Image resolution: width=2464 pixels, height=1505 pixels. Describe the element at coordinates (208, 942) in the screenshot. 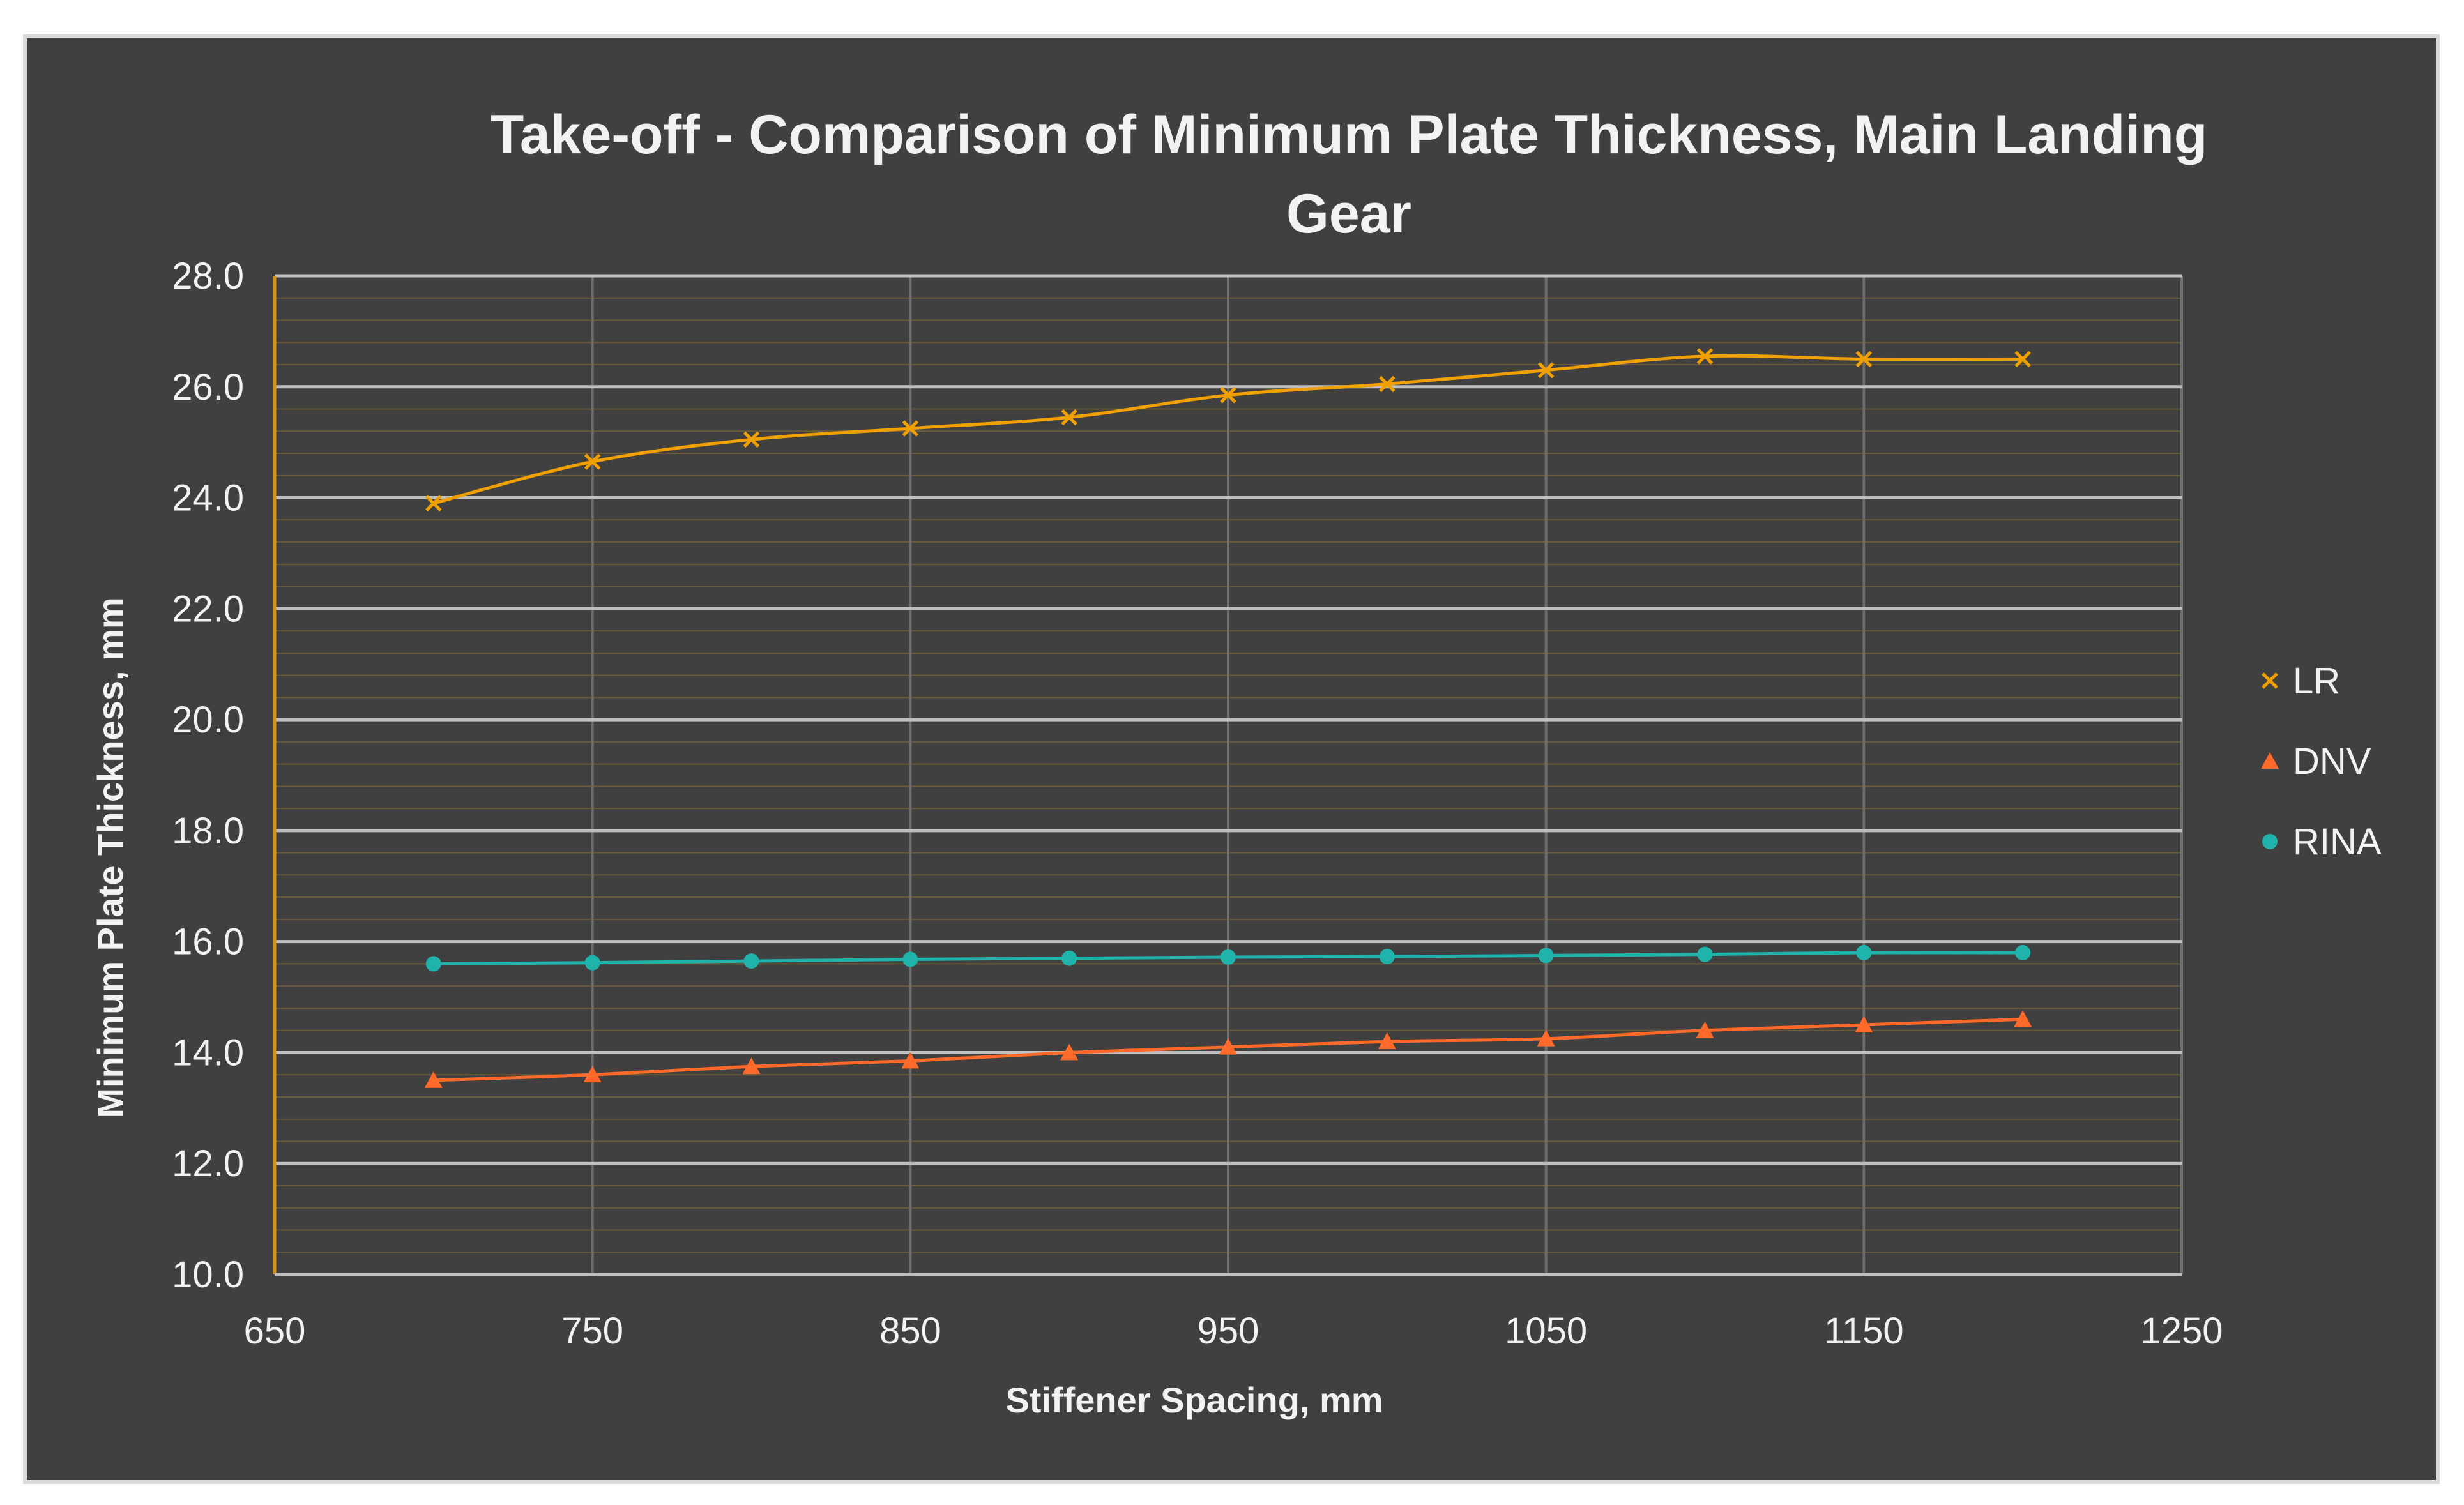

I see `y-tick-label: 16.0` at that location.